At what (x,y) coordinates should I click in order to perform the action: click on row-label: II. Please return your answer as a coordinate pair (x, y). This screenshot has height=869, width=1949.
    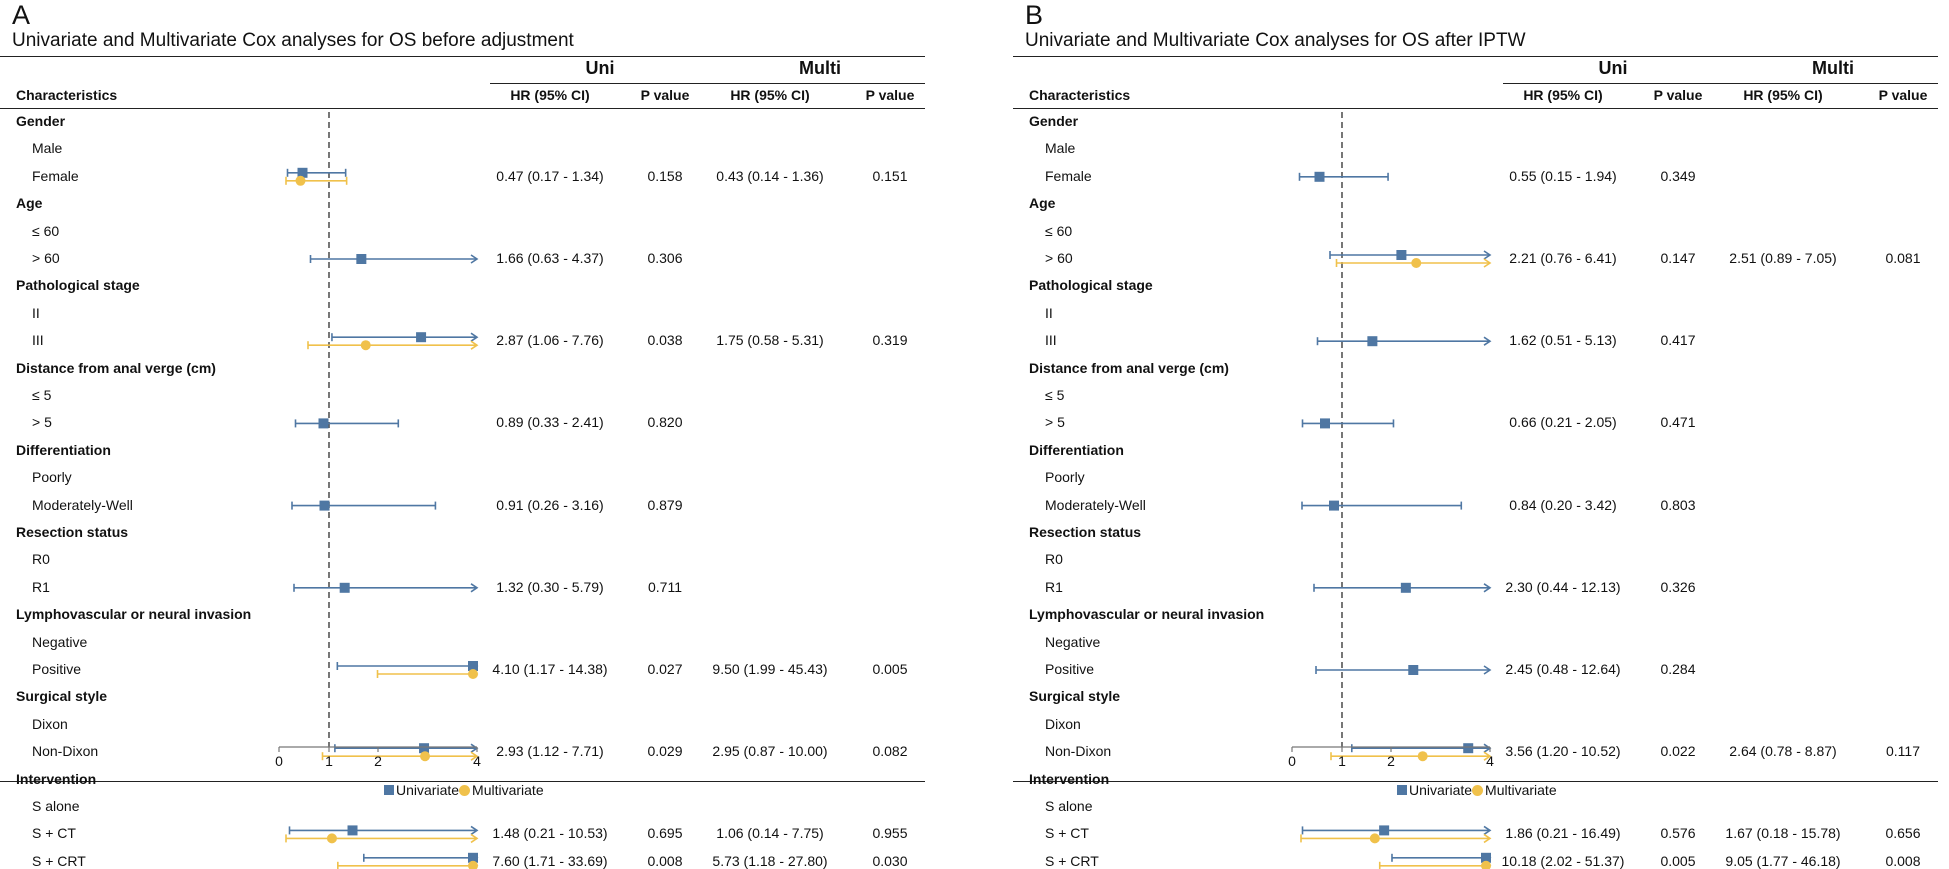
    Looking at the image, I should click on (1049, 312).